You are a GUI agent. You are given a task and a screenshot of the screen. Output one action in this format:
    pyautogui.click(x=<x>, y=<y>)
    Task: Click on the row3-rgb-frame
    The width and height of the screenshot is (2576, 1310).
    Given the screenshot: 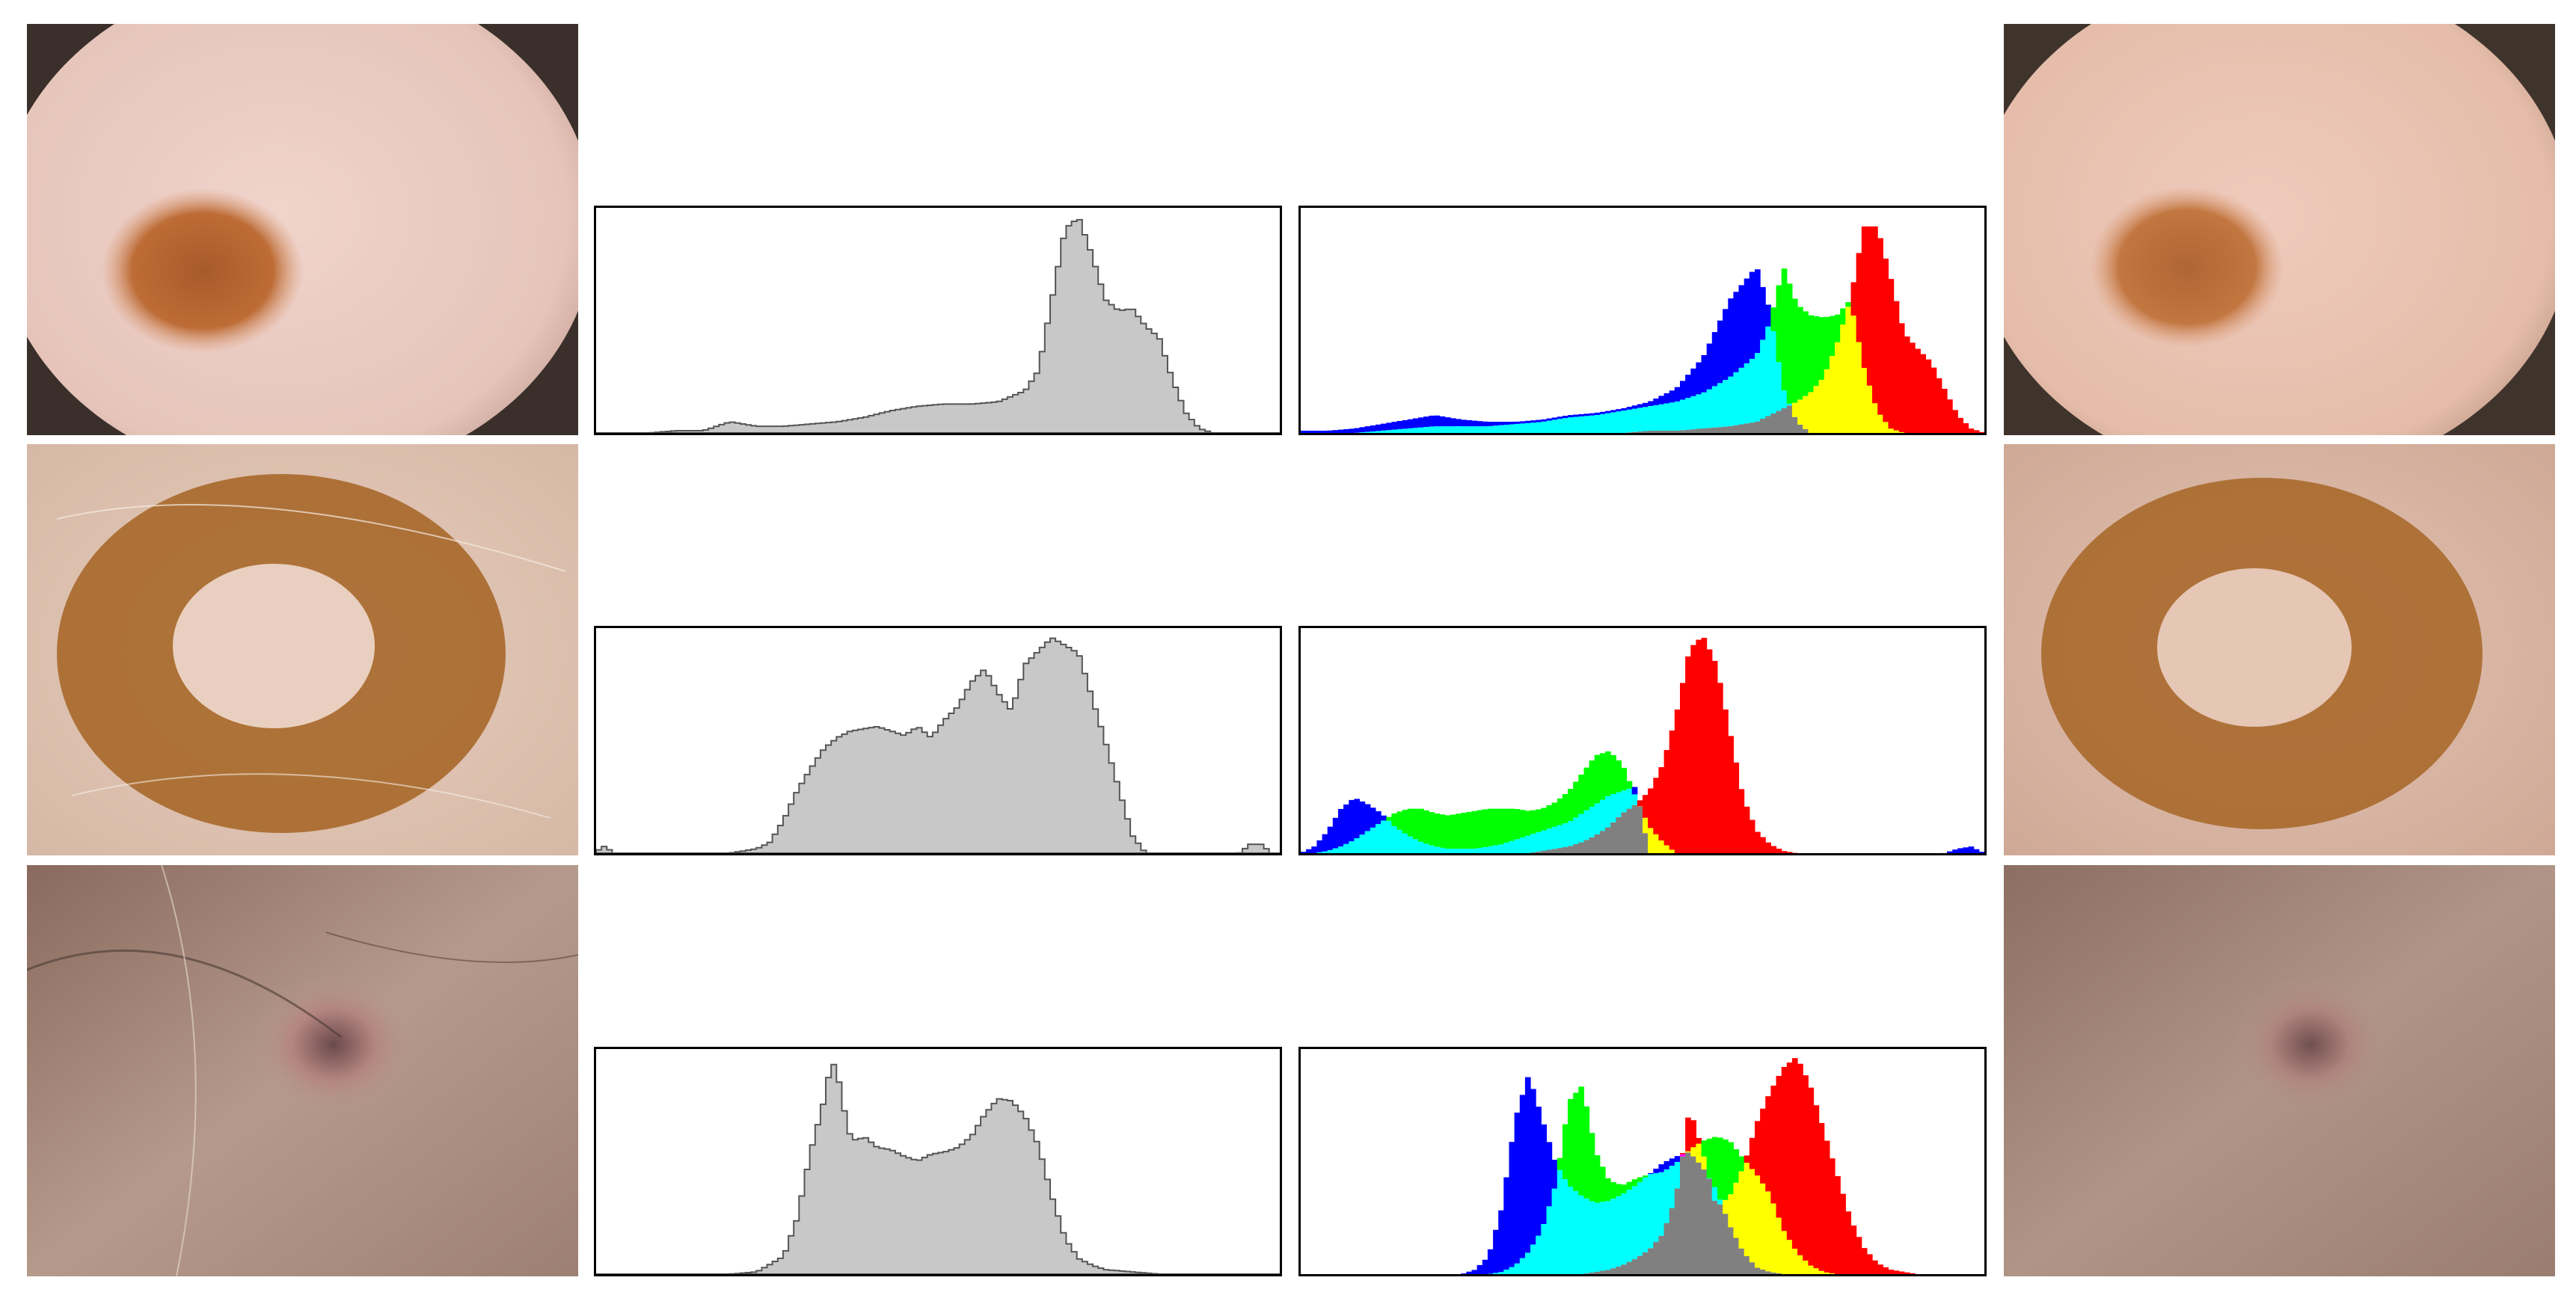 What is the action you would take?
    pyautogui.click(x=1642, y=1161)
    